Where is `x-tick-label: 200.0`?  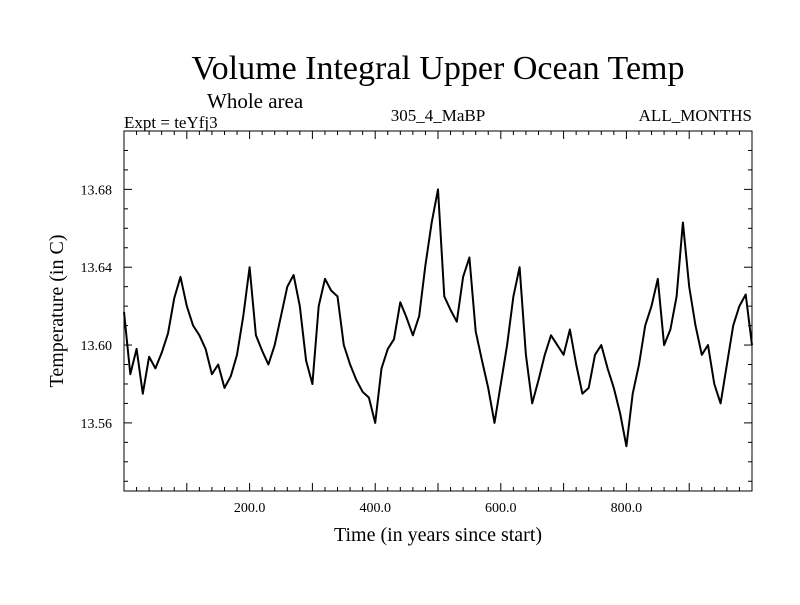 x-tick-label: 200.0 is located at coordinates (250, 508).